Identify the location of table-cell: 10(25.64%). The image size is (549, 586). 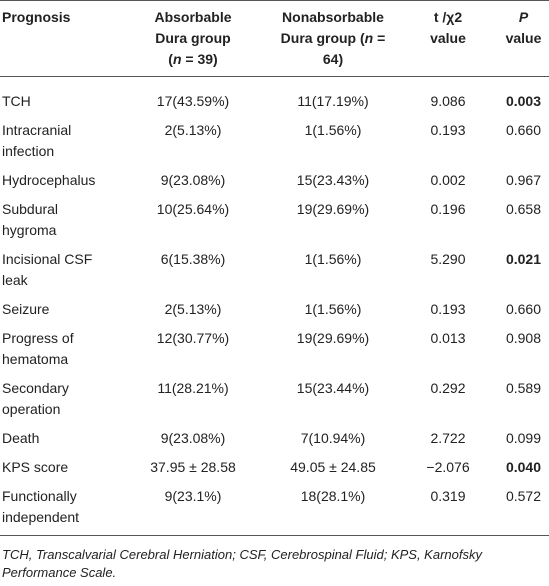
(193, 209).